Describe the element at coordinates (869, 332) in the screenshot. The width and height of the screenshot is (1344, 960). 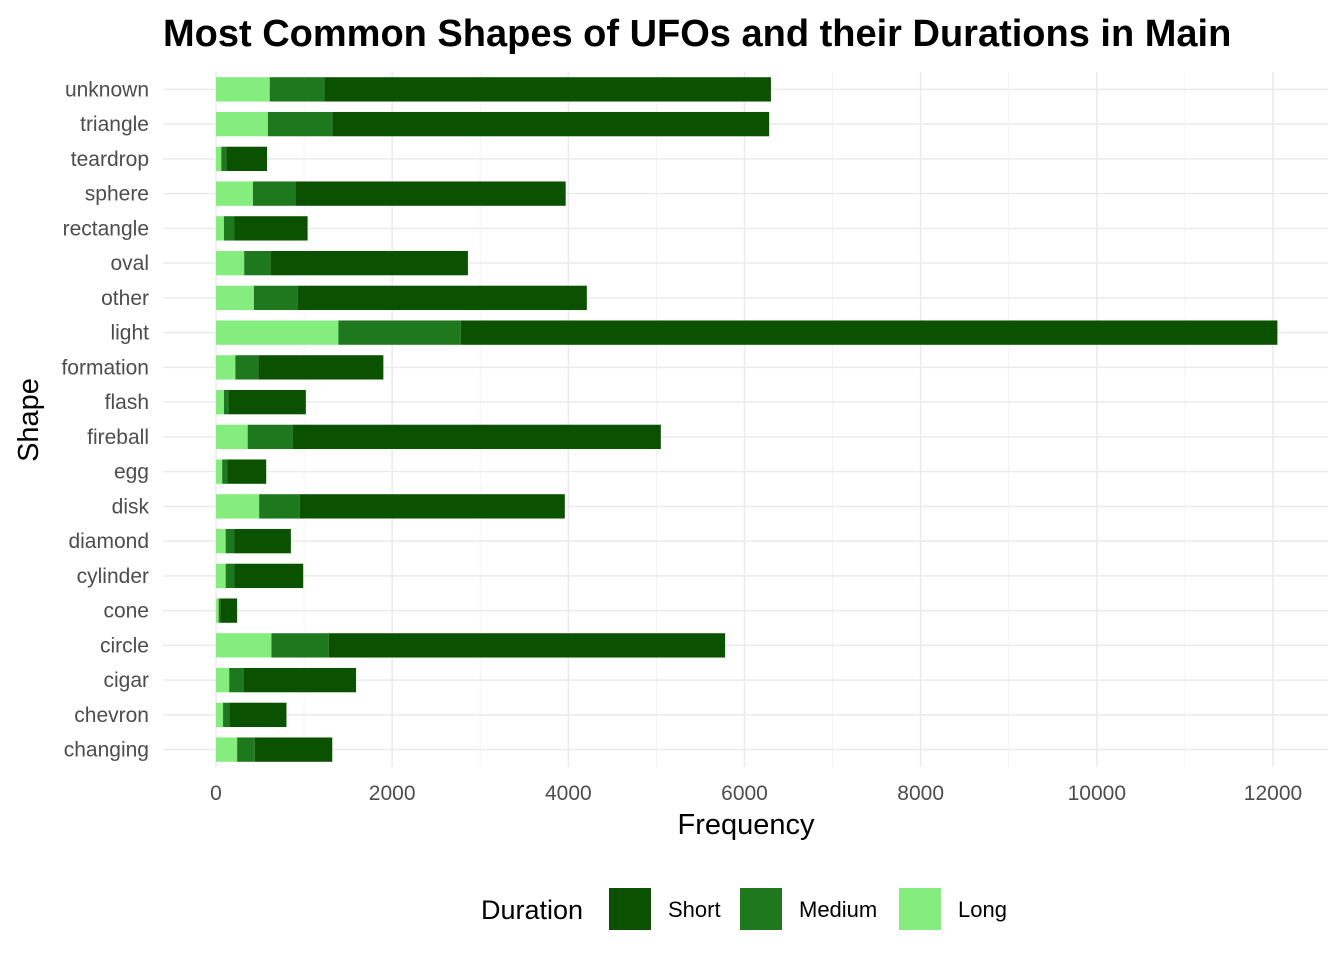
I see `bar-light-short` at that location.